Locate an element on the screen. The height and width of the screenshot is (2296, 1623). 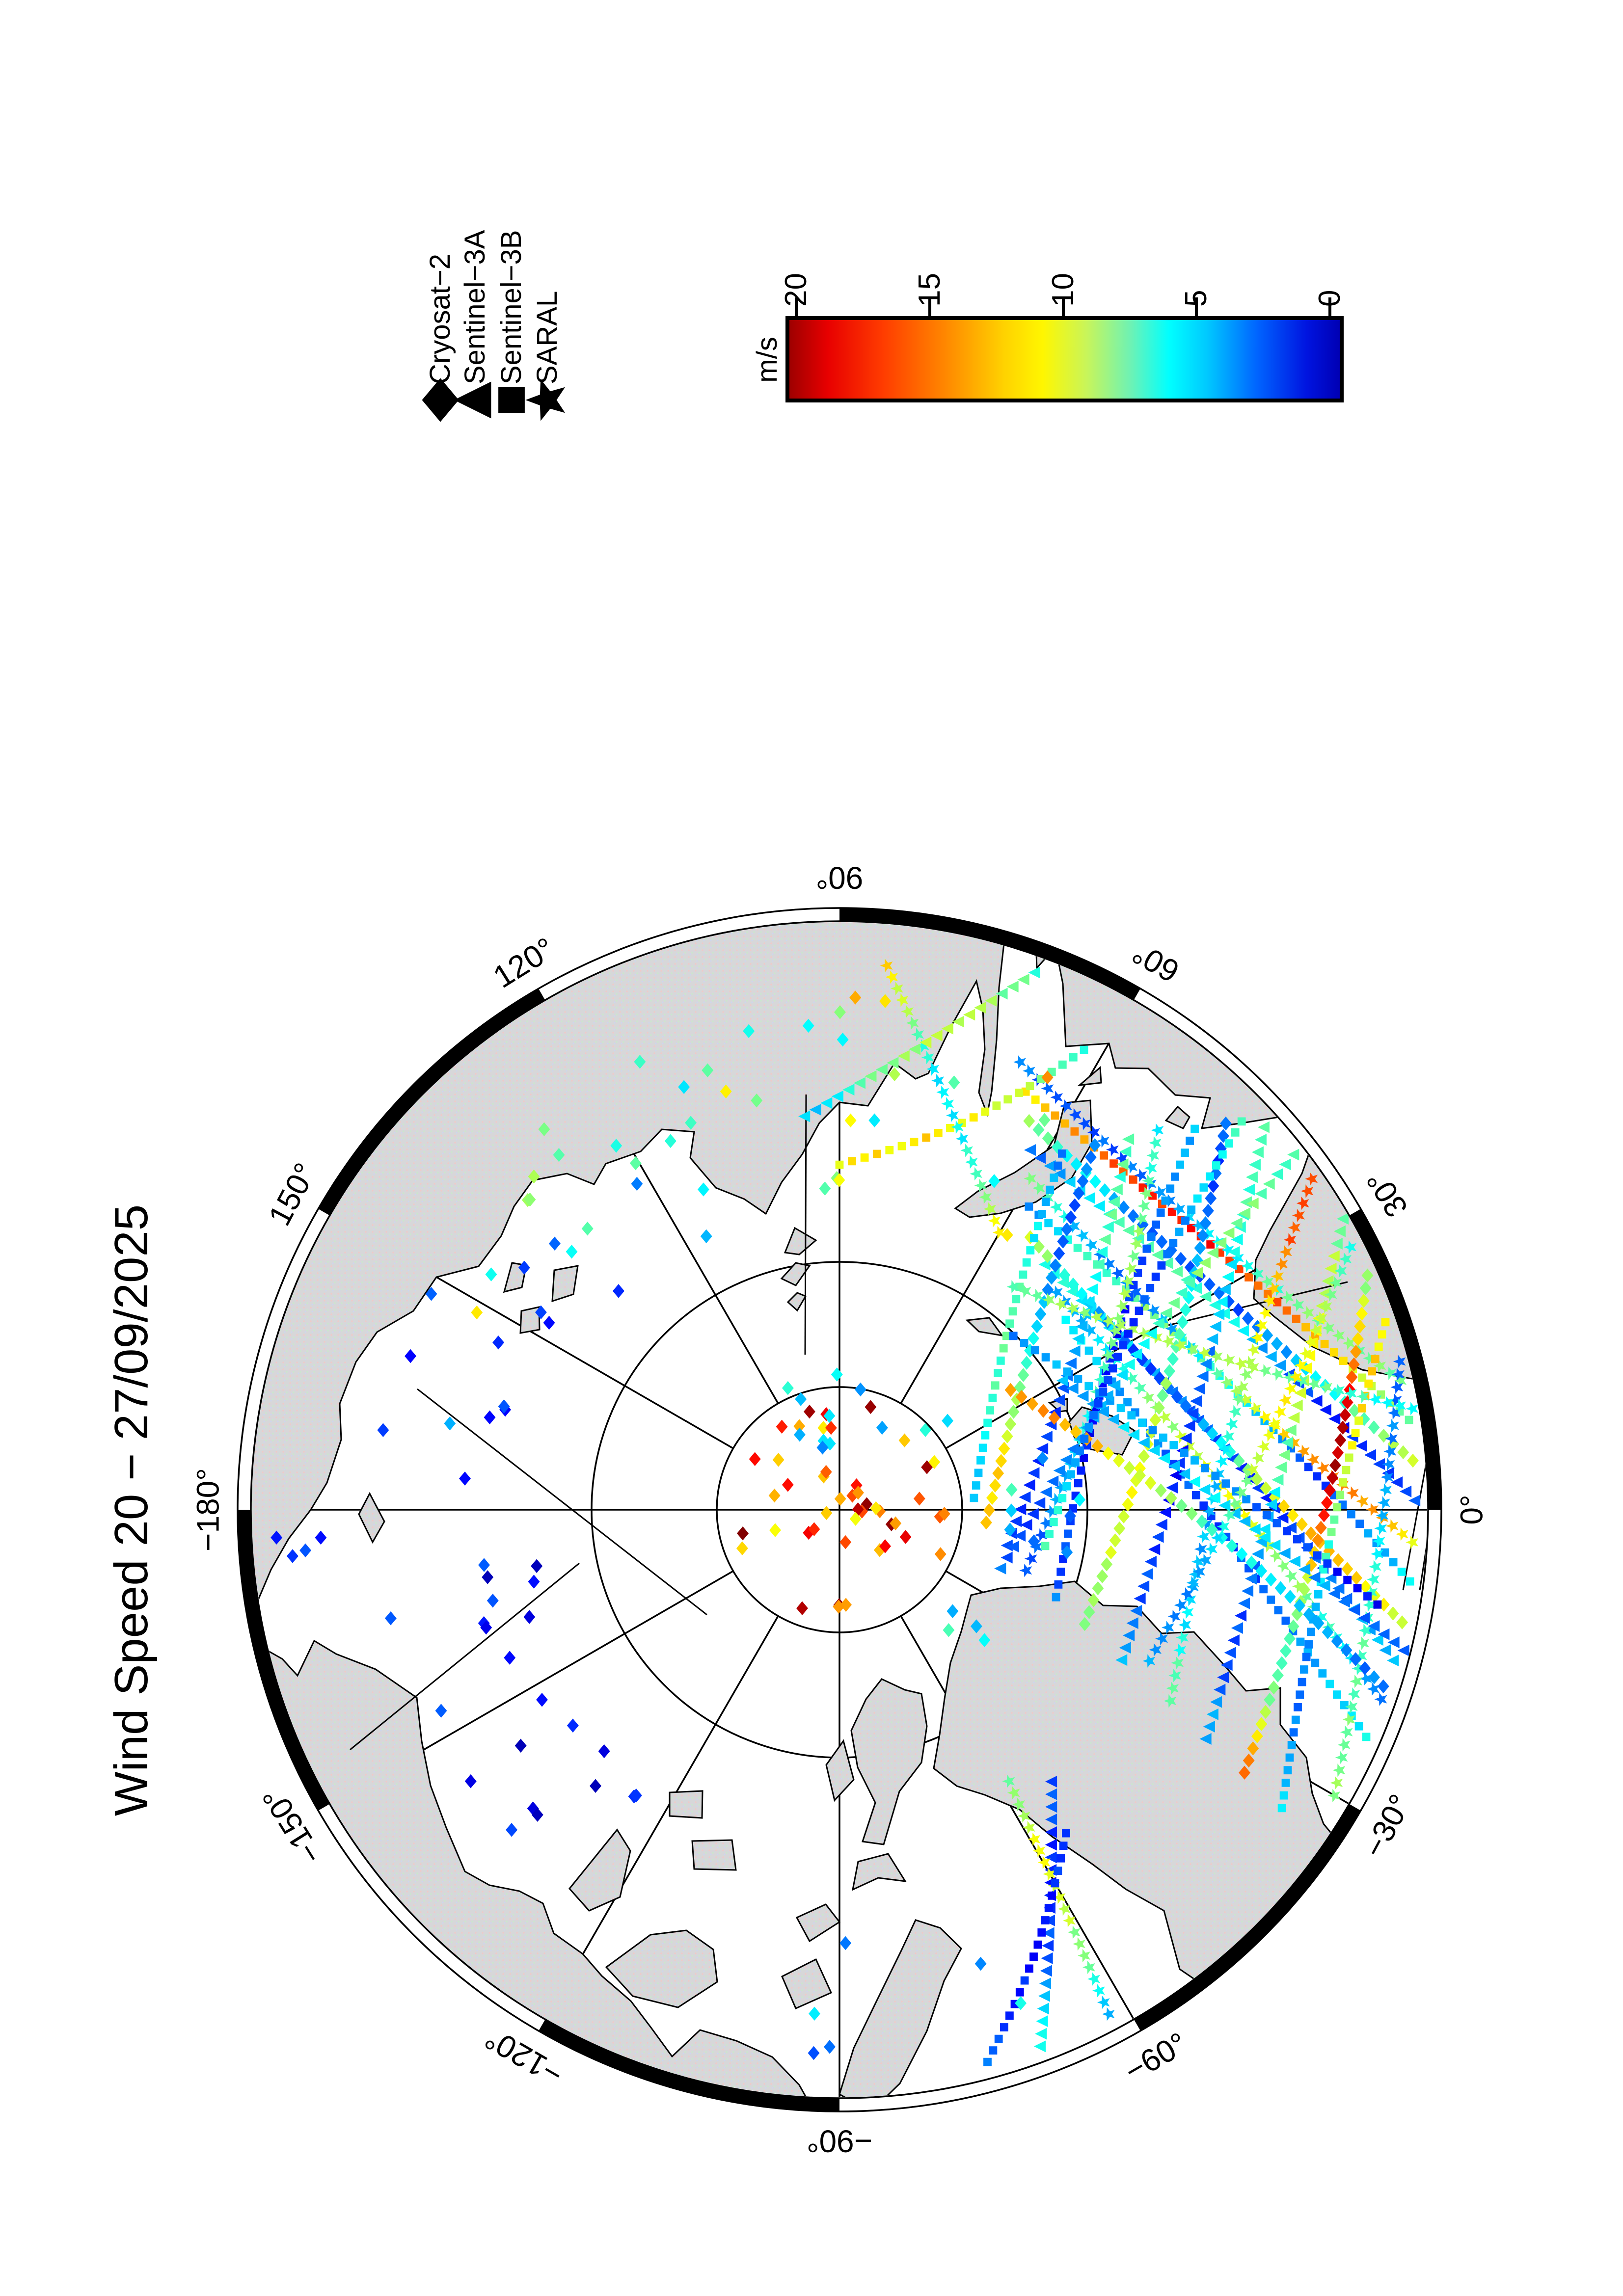
longitude-label: 0° is located at coordinates (1471, 1509).